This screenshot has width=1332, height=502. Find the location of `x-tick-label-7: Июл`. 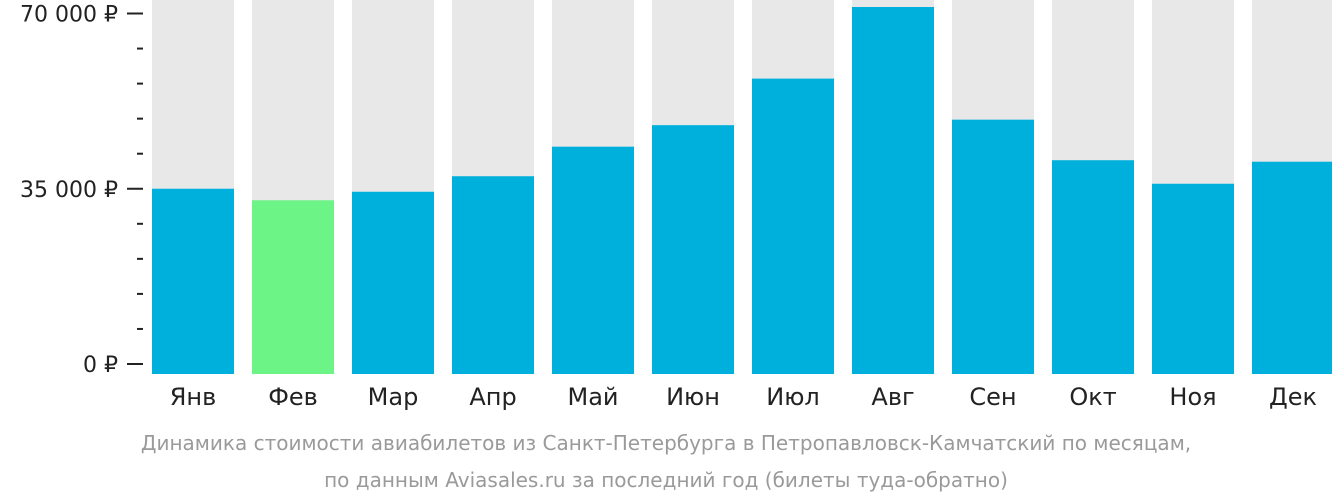

x-tick-label-7: Июл is located at coordinates (793, 397).